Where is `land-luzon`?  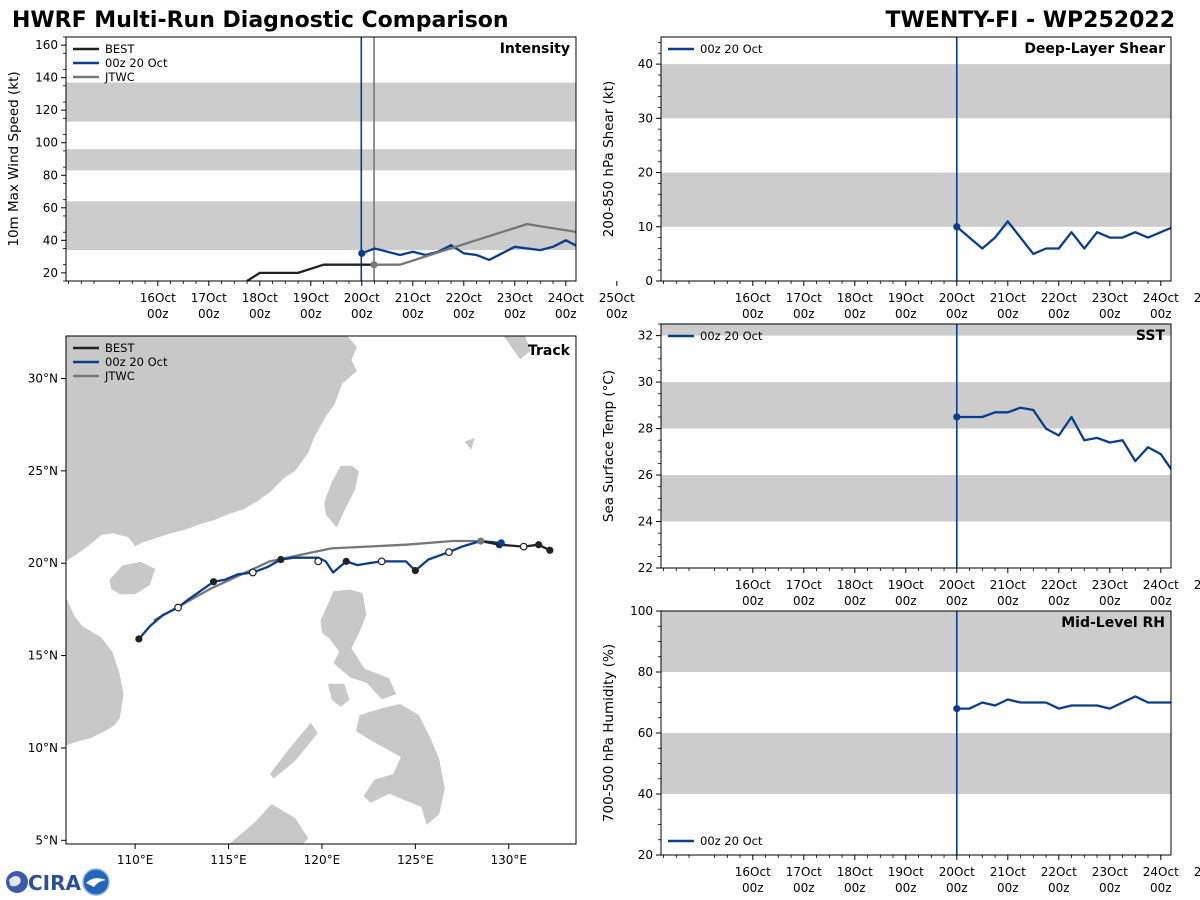
land-luzon is located at coordinates (358, 644).